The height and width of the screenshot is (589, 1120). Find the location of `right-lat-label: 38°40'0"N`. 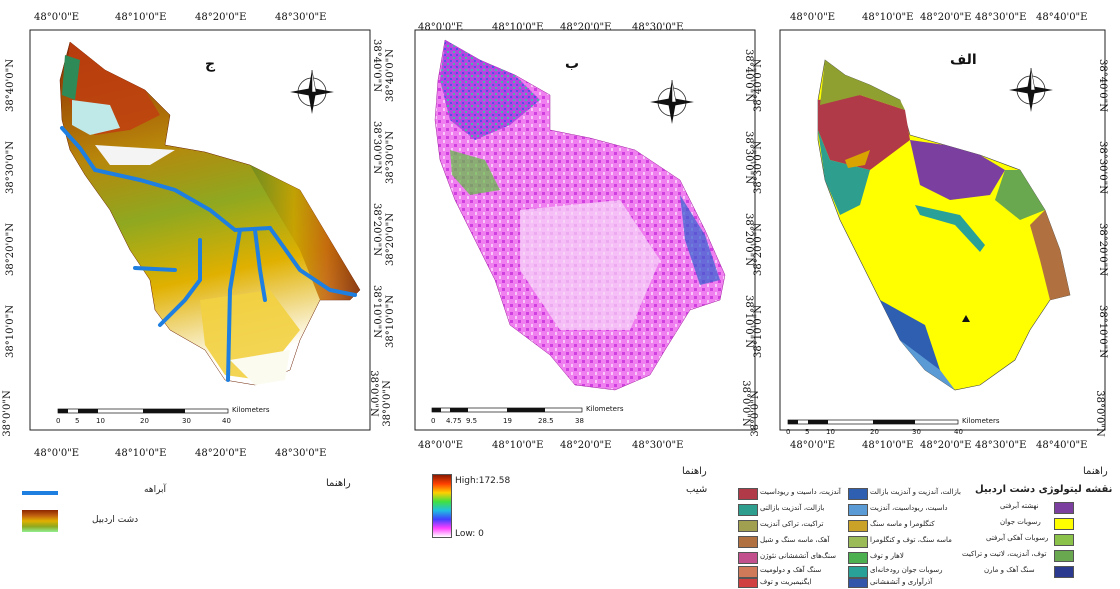

right-lat-label: 38°40'0"N is located at coordinates (376, 65).